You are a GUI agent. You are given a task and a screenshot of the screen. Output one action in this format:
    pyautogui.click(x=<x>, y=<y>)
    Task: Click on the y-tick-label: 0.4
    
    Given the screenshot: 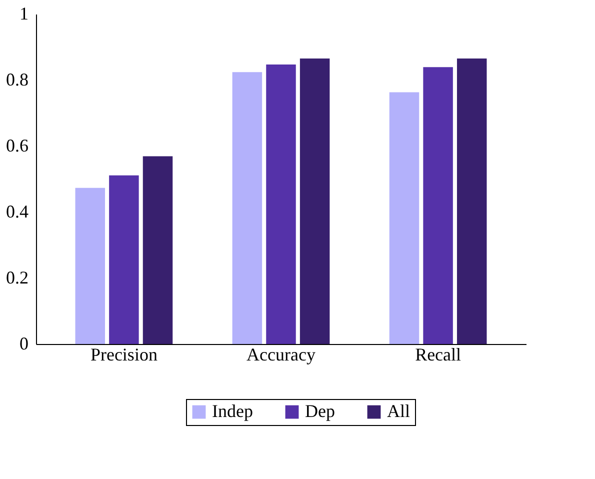 What is the action you would take?
    pyautogui.click(x=17, y=212)
    